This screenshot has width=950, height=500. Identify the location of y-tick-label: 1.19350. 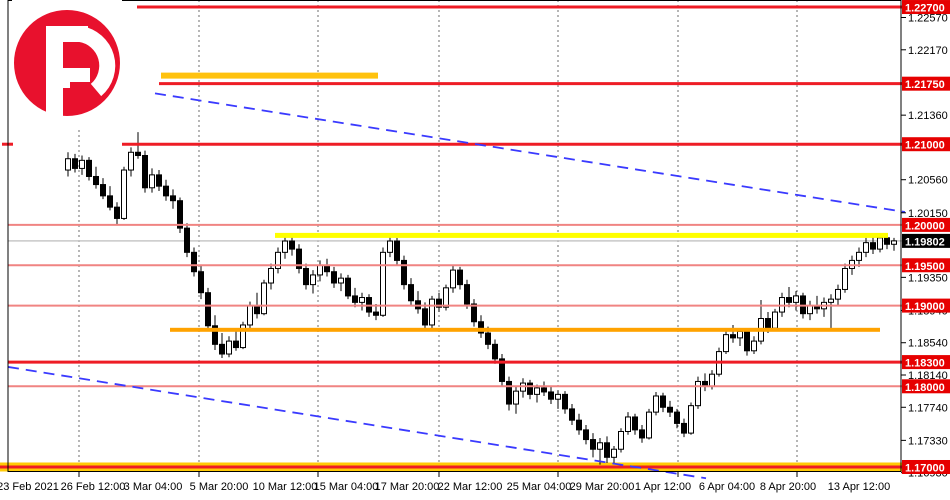
(928, 278).